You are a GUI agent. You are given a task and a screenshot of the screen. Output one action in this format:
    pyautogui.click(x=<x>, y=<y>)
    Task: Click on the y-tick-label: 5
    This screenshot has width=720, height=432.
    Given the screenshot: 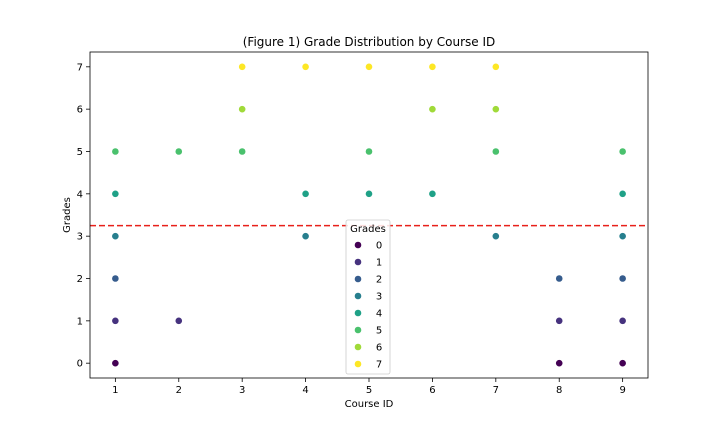 What is the action you would take?
    pyautogui.click(x=80, y=152)
    